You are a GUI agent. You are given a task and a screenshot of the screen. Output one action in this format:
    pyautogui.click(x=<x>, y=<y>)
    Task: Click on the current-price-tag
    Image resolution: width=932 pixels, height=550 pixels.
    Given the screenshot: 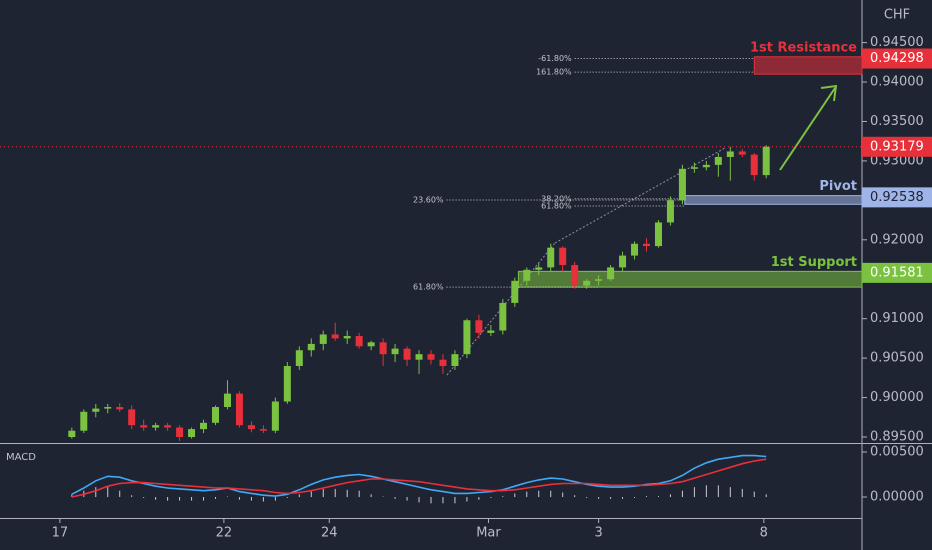 What is the action you would take?
    pyautogui.click(x=897, y=146)
    